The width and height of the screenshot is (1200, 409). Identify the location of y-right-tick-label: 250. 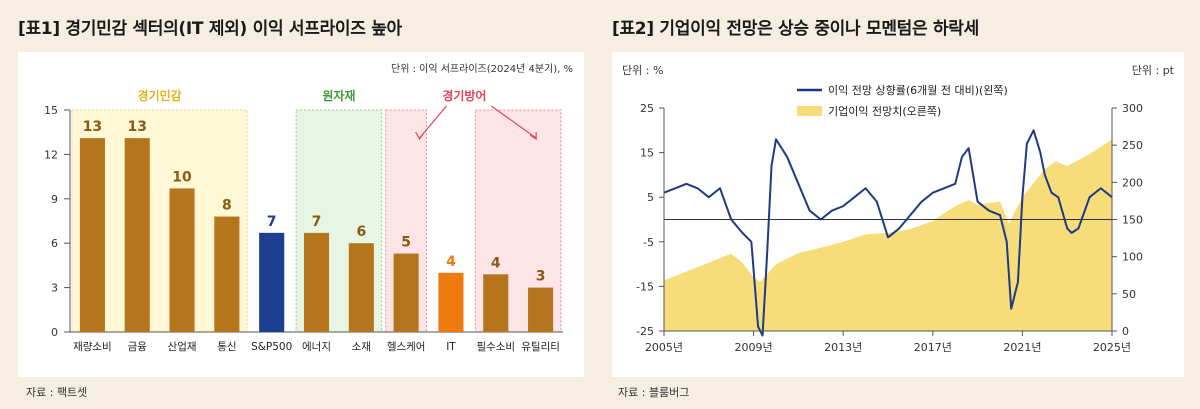
(1132, 145).